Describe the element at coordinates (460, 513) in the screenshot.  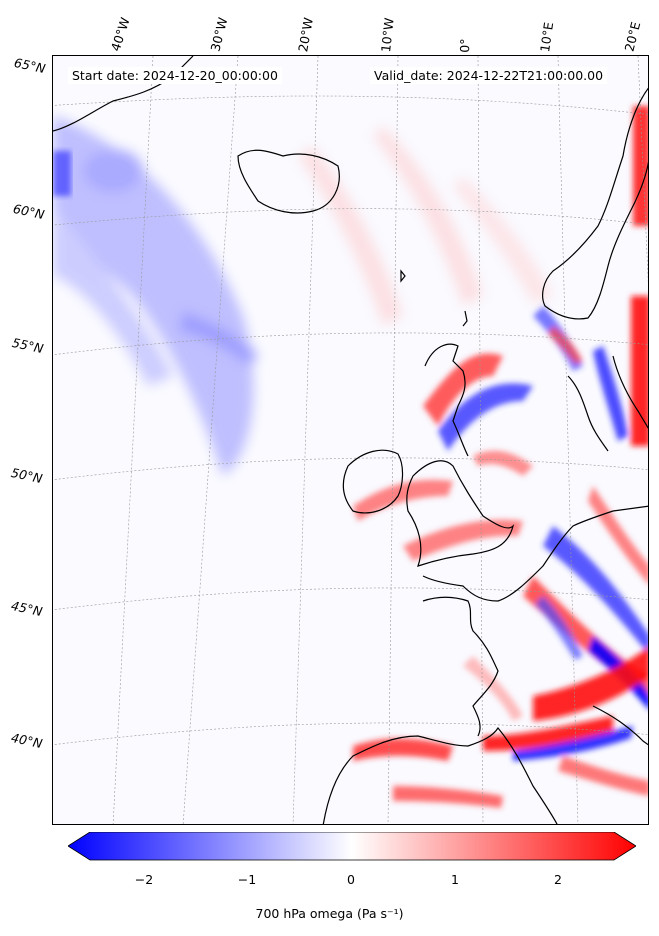
I see `britain-coast` at that location.